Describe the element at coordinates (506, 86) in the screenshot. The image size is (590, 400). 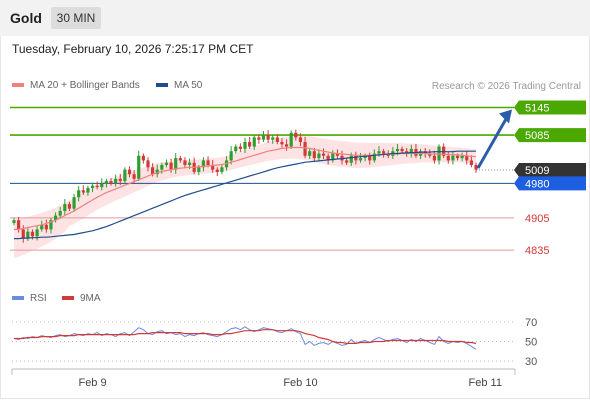
I see `credit-text: Research © 2026 Trading Central` at that location.